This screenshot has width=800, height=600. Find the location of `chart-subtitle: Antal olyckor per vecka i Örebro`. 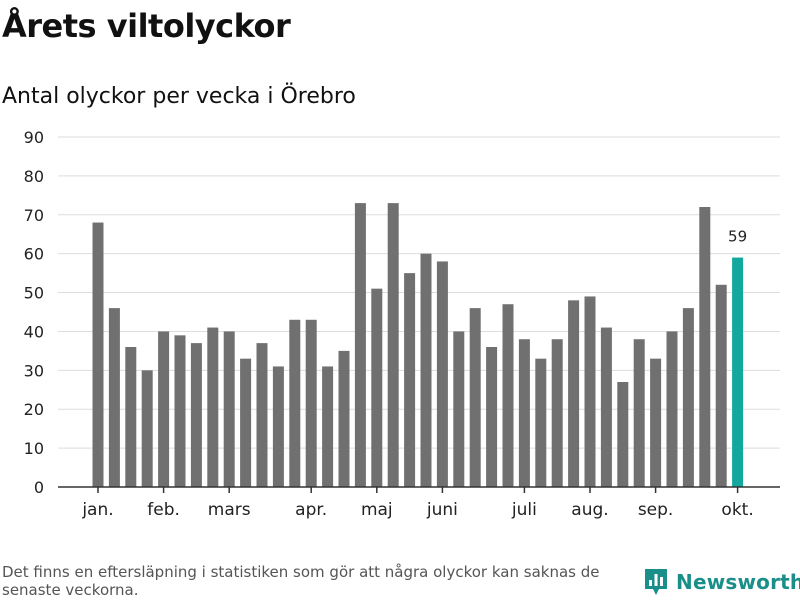

chart-subtitle: Antal olyckor per vecka i Örebro is located at coordinates (179, 96).